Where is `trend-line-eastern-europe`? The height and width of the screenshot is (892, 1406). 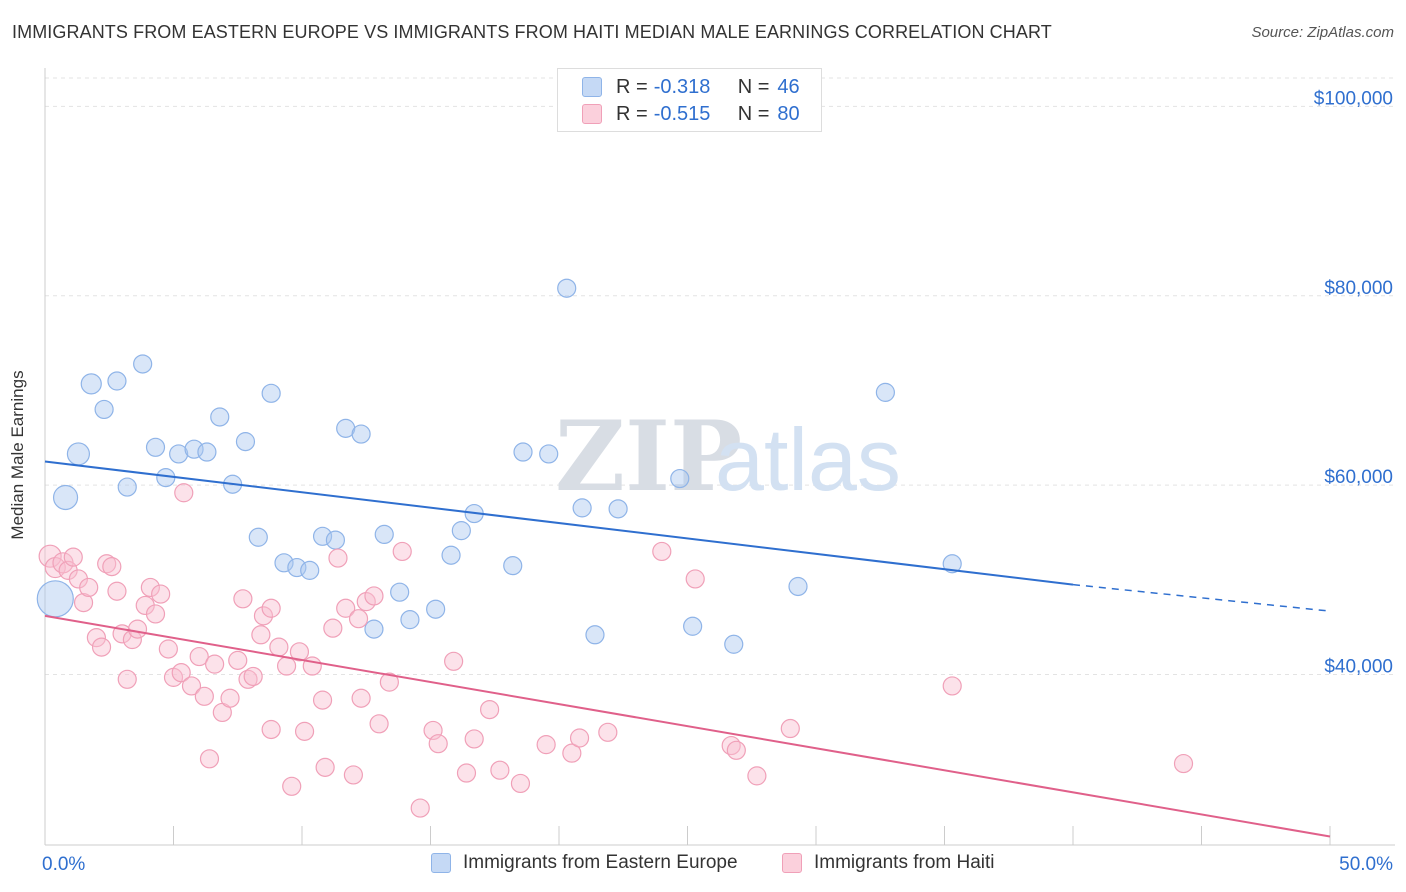 trend-line-eastern-europe is located at coordinates (559, 523).